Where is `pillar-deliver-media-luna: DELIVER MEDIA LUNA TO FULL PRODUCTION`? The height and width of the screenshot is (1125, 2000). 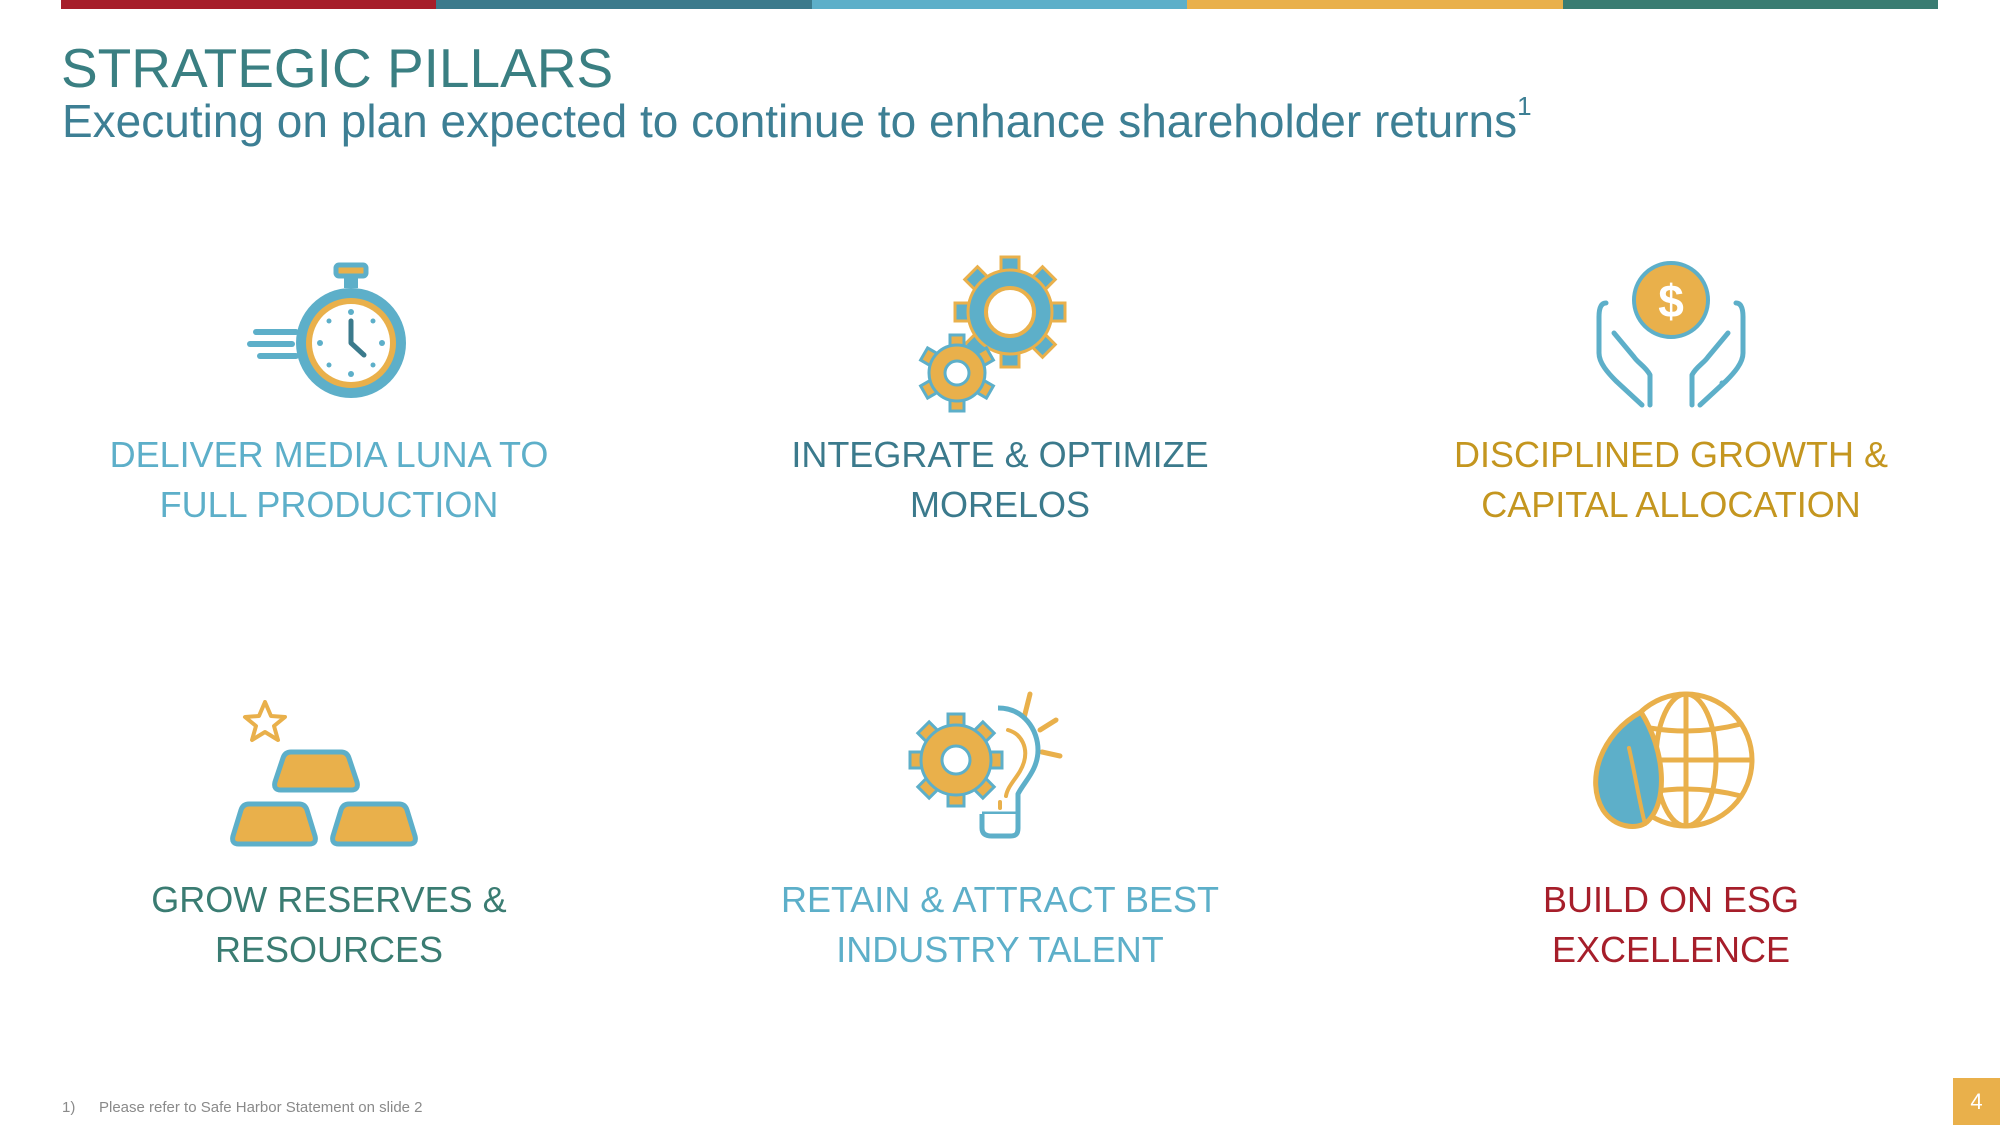
pillar-deliver-media-luna: DELIVER MEDIA LUNA TO FULL PRODUCTION is located at coordinates (329, 390).